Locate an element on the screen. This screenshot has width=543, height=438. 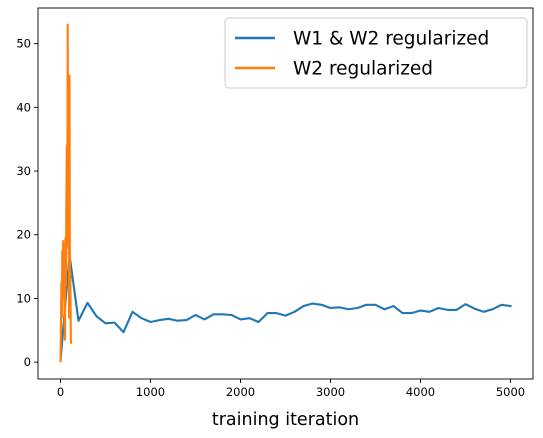
y-tick-label: 30 is located at coordinates (23, 171).